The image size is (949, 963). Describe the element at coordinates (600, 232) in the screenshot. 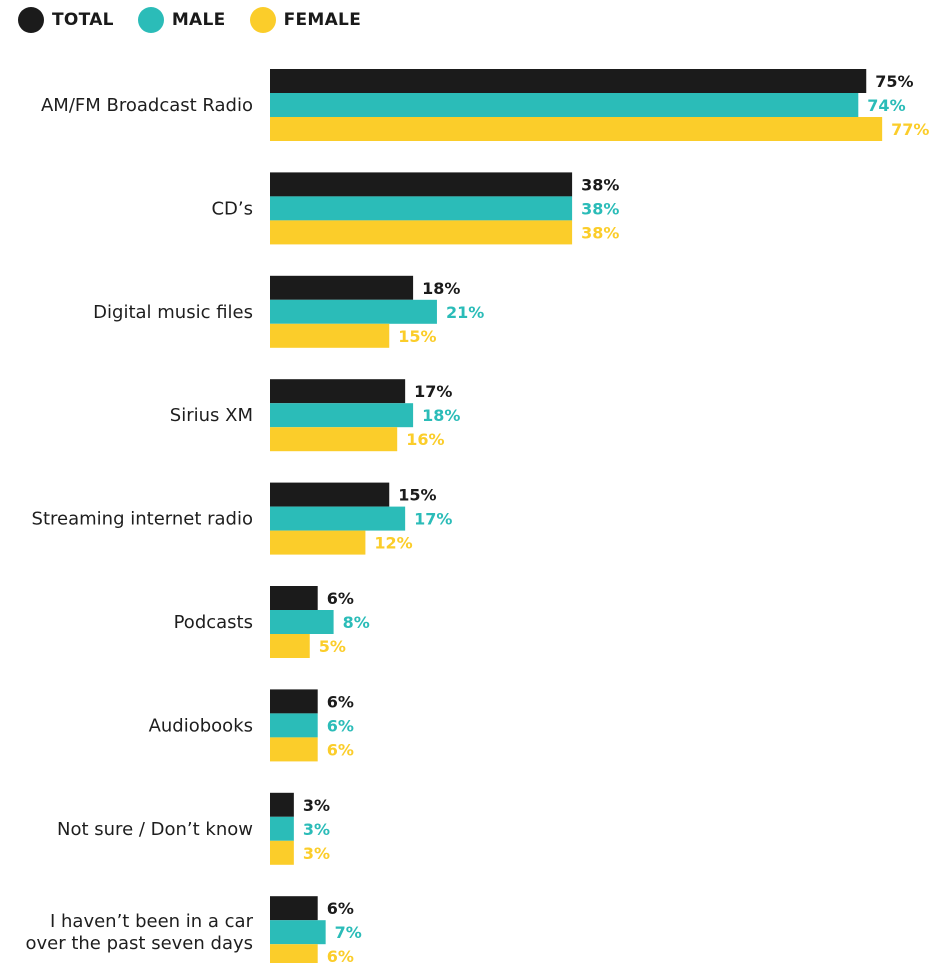

I see `value-label-female: 38%` at that location.